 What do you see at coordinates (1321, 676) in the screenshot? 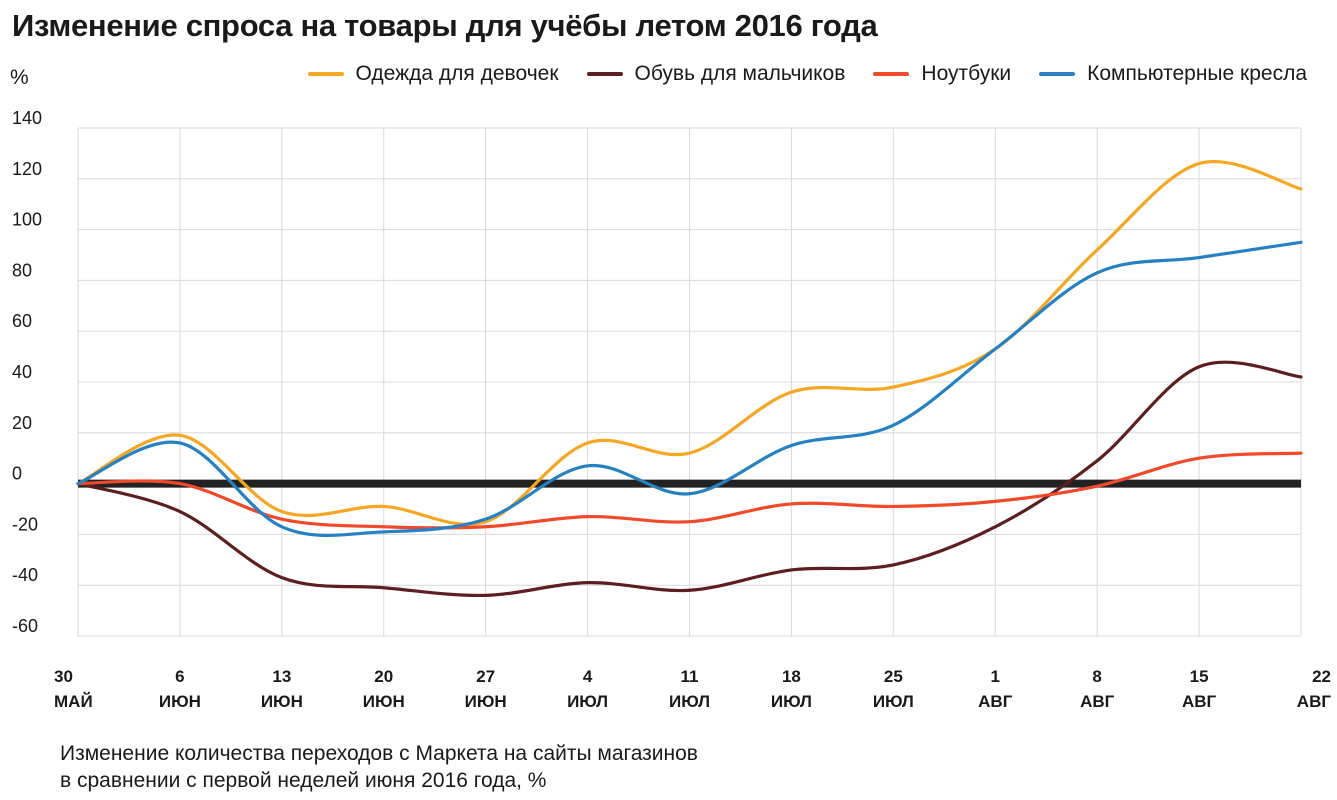
I see `x-tick-day: 22` at bounding box center [1321, 676].